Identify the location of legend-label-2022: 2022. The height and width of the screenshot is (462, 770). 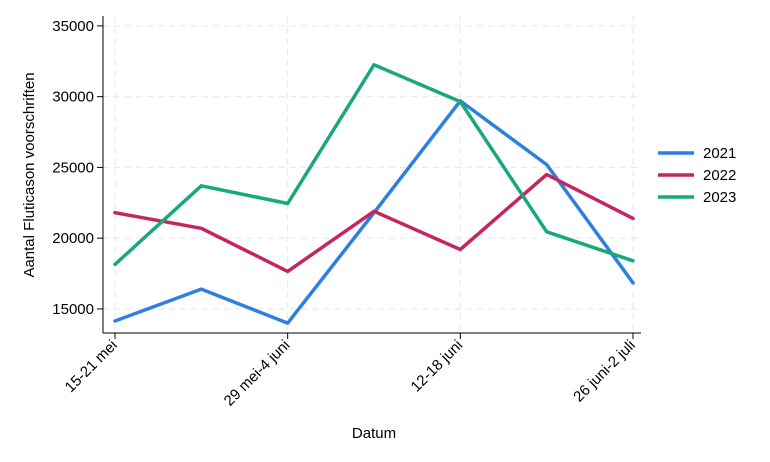
(719, 175).